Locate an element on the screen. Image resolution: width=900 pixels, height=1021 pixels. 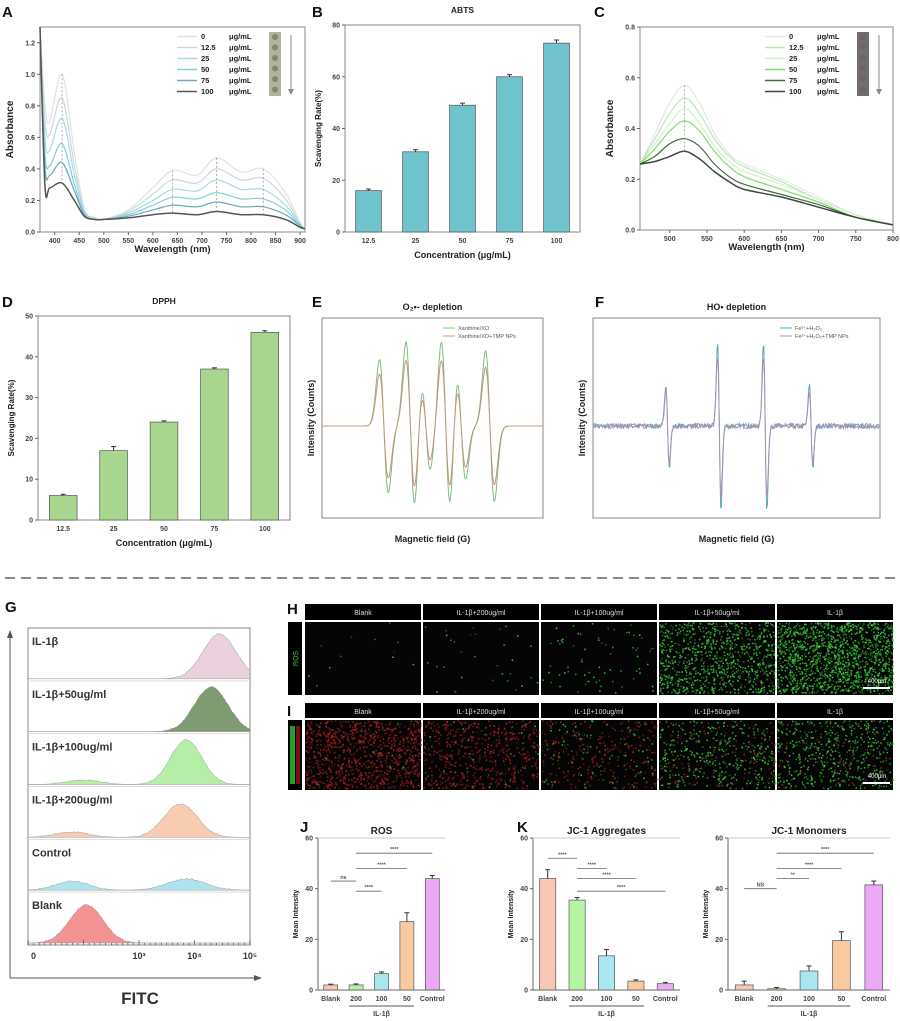
column-label: IL-1β+50ug/ml is located at coordinates (717, 712).